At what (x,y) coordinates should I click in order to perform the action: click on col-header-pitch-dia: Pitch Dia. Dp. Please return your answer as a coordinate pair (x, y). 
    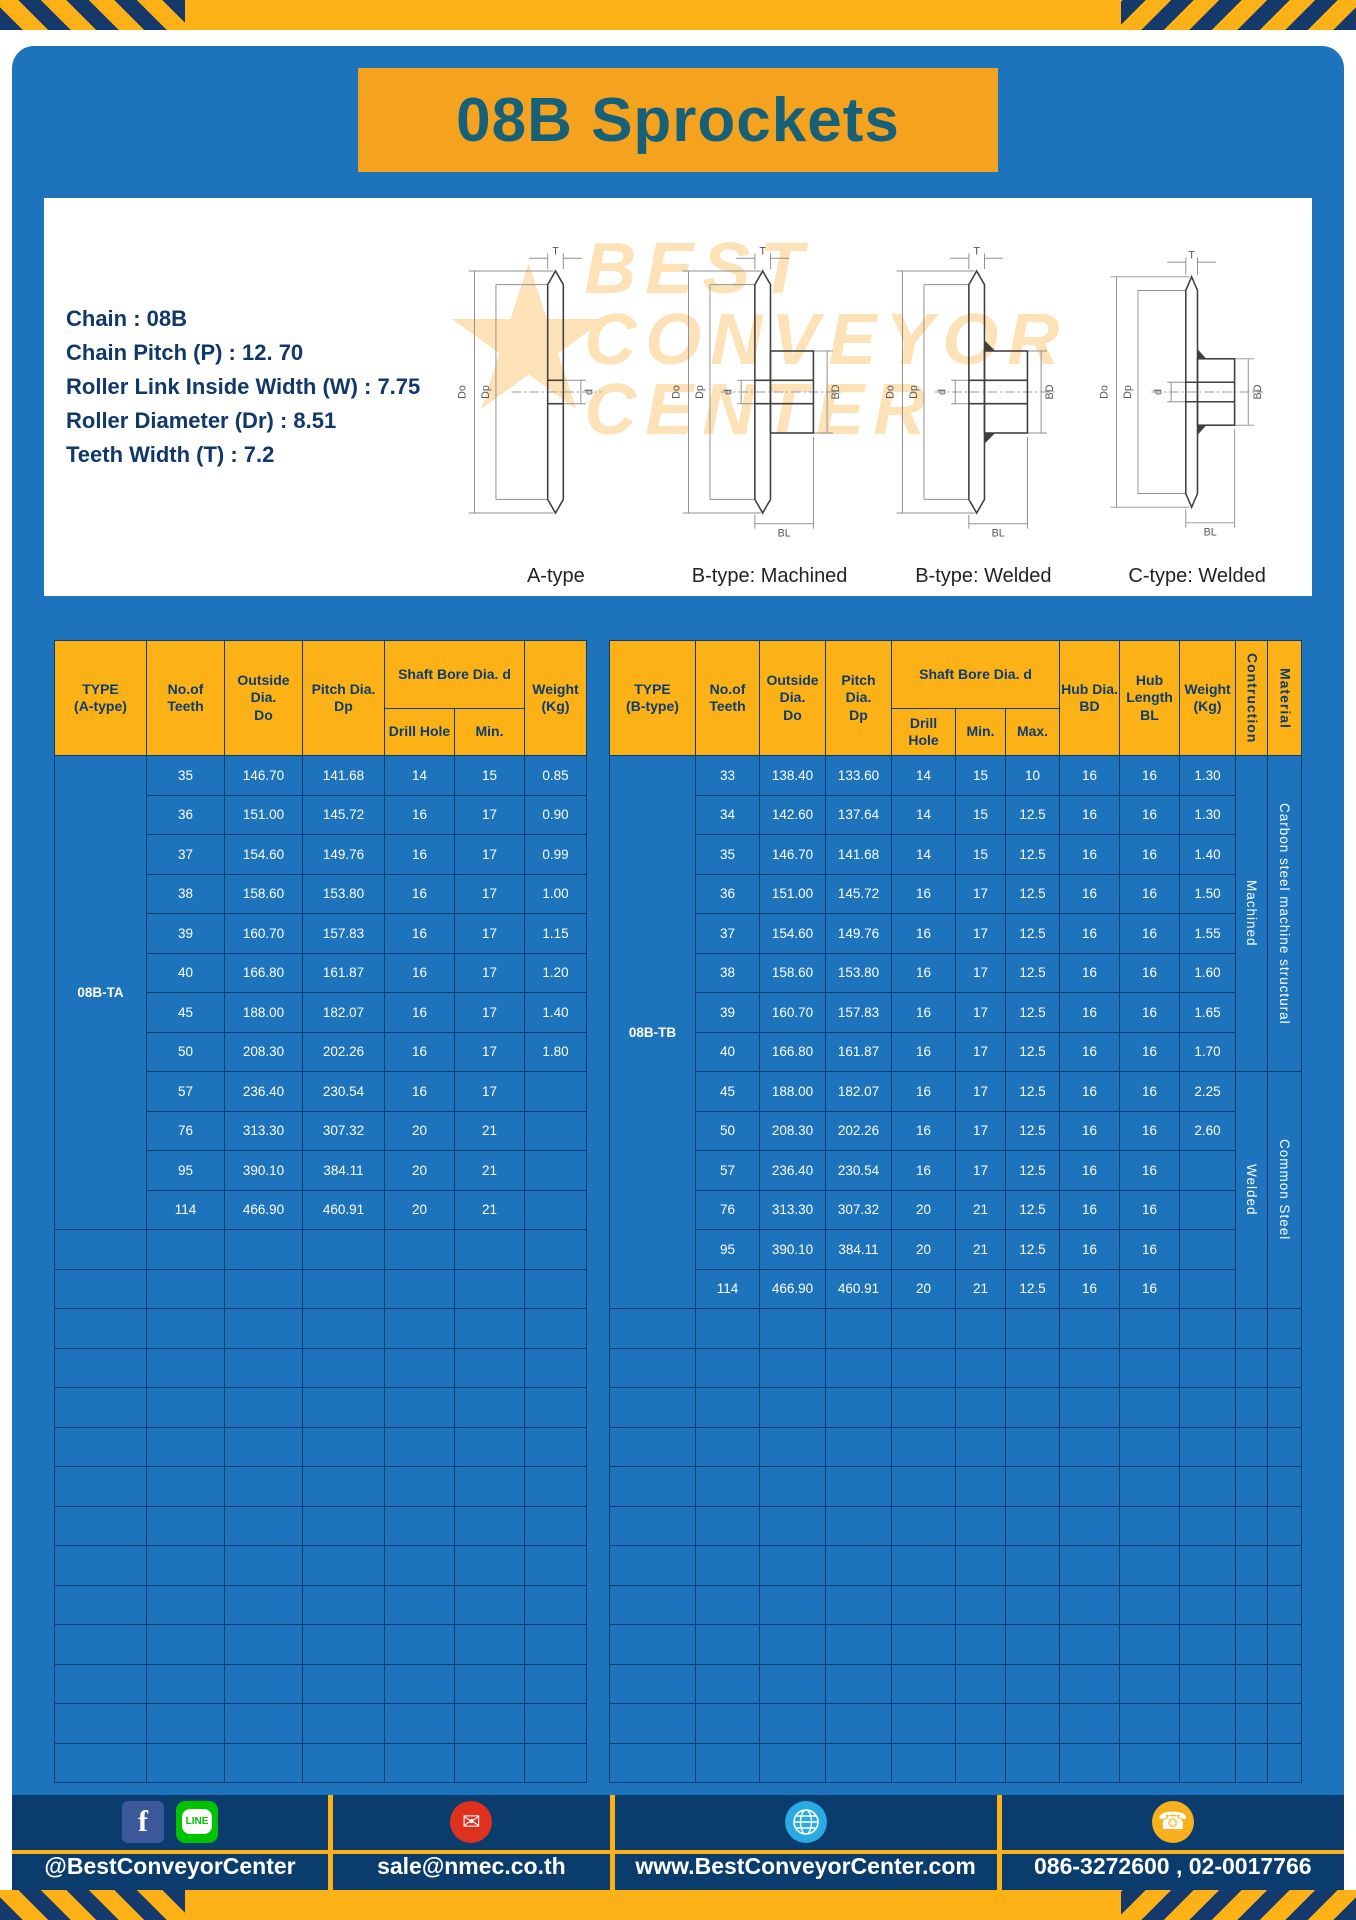
    Looking at the image, I should click on (858, 698).